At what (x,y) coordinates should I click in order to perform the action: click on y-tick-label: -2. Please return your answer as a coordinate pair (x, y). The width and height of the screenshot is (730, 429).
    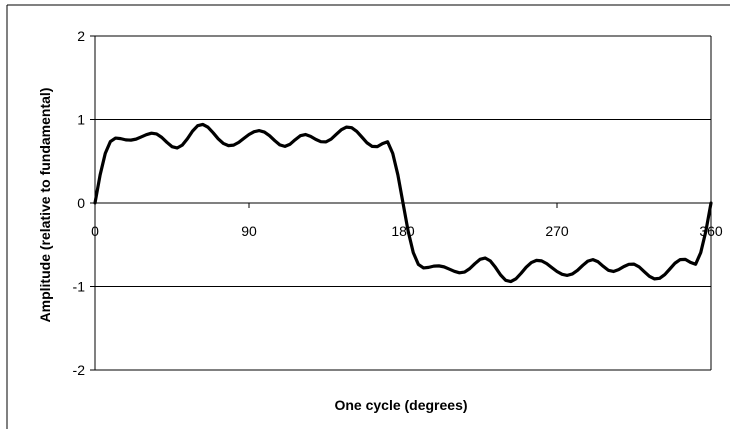
    Looking at the image, I should click on (79, 370).